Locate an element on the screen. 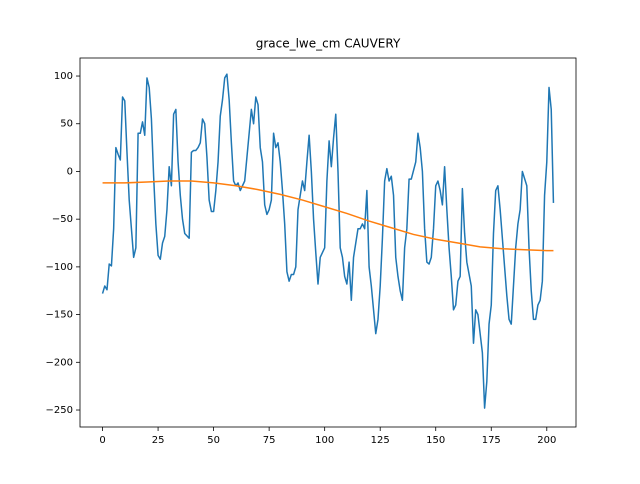  x-tick-label: 175 is located at coordinates (491, 440).